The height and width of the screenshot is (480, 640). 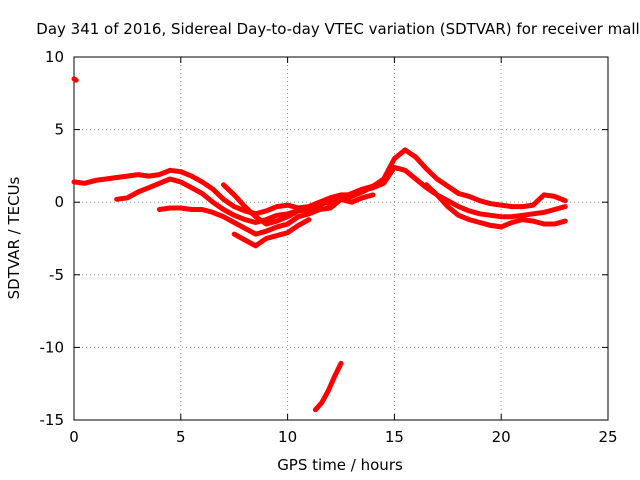 What do you see at coordinates (52, 420) in the screenshot?
I see `y-tick-label: -15` at bounding box center [52, 420].